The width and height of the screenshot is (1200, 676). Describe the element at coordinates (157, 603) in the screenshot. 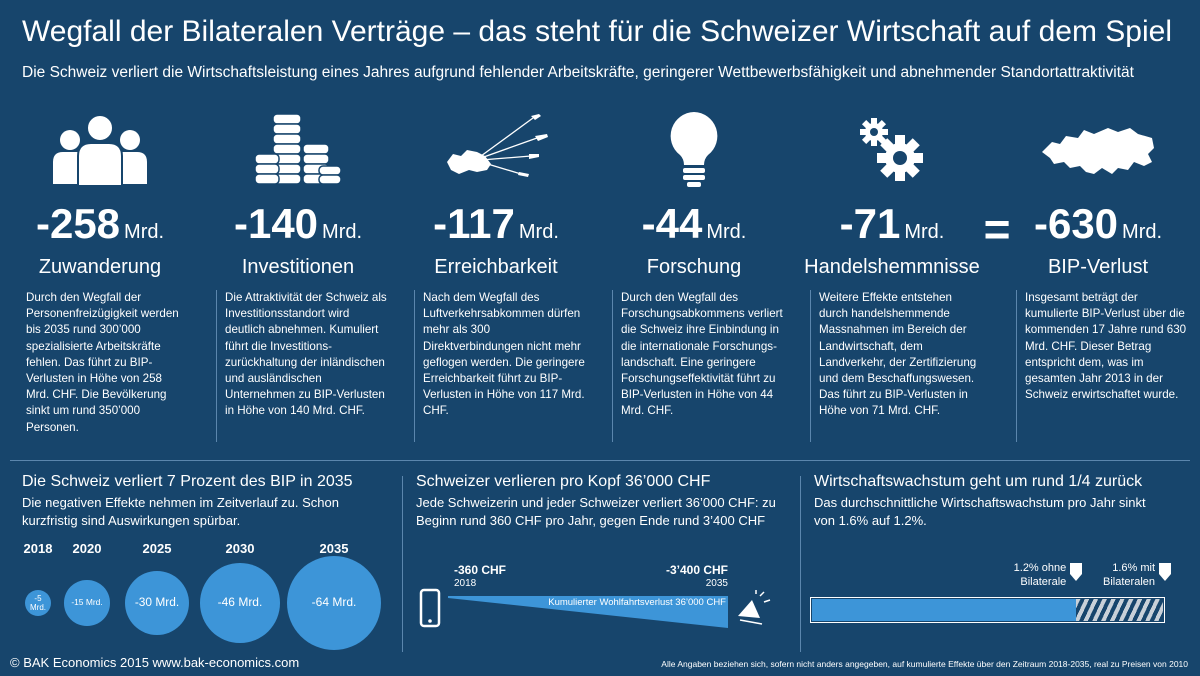

I see `bubble-2025: -30 Mrd.` at that location.